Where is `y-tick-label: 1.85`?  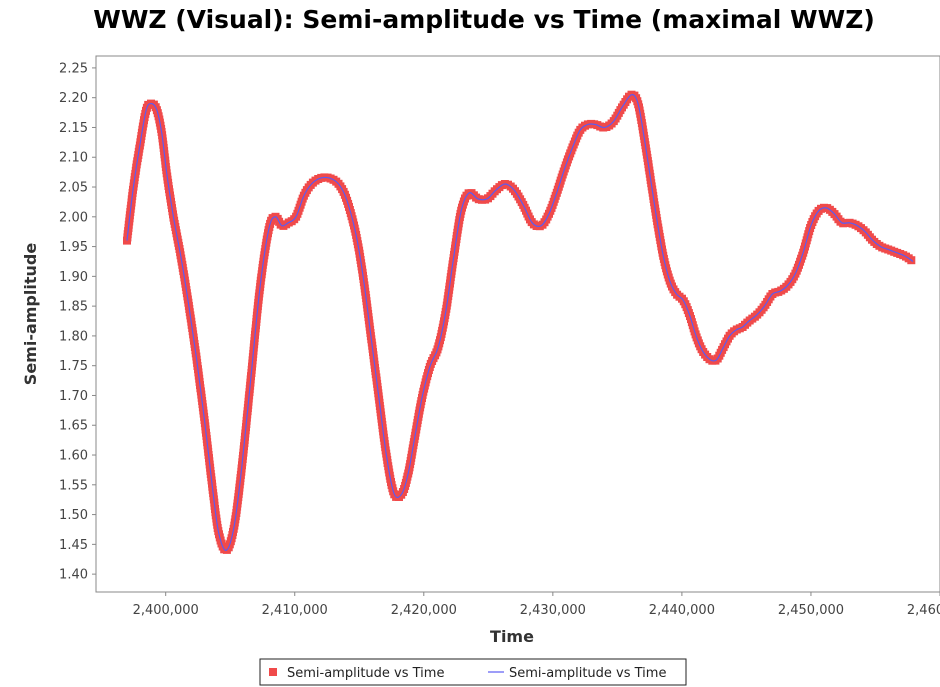 y-tick-label: 1.85 is located at coordinates (73, 307).